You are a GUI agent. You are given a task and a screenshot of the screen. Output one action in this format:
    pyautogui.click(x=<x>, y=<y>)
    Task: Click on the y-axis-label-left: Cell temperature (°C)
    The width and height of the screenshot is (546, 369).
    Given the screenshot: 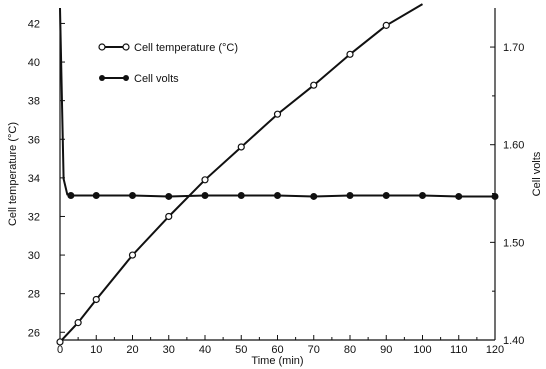 What is the action you would take?
    pyautogui.click(x=13, y=174)
    